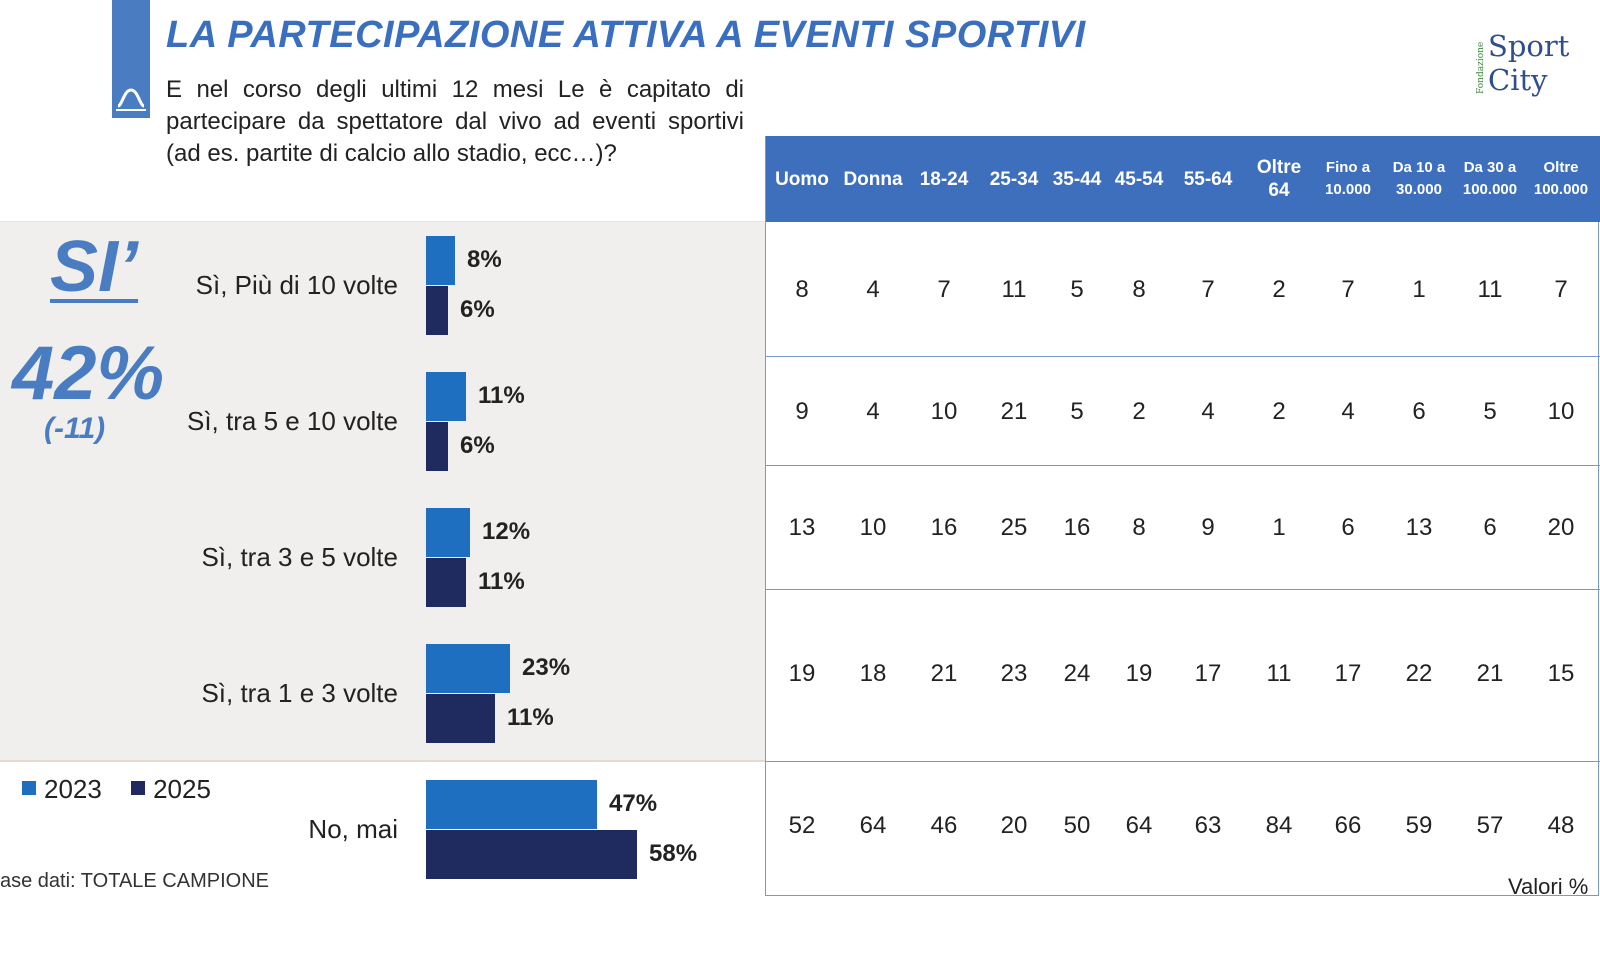 The width and height of the screenshot is (1600, 964). Describe the element at coordinates (1279, 179) in the screenshot. I see `column-header: Oltre 64` at that location.